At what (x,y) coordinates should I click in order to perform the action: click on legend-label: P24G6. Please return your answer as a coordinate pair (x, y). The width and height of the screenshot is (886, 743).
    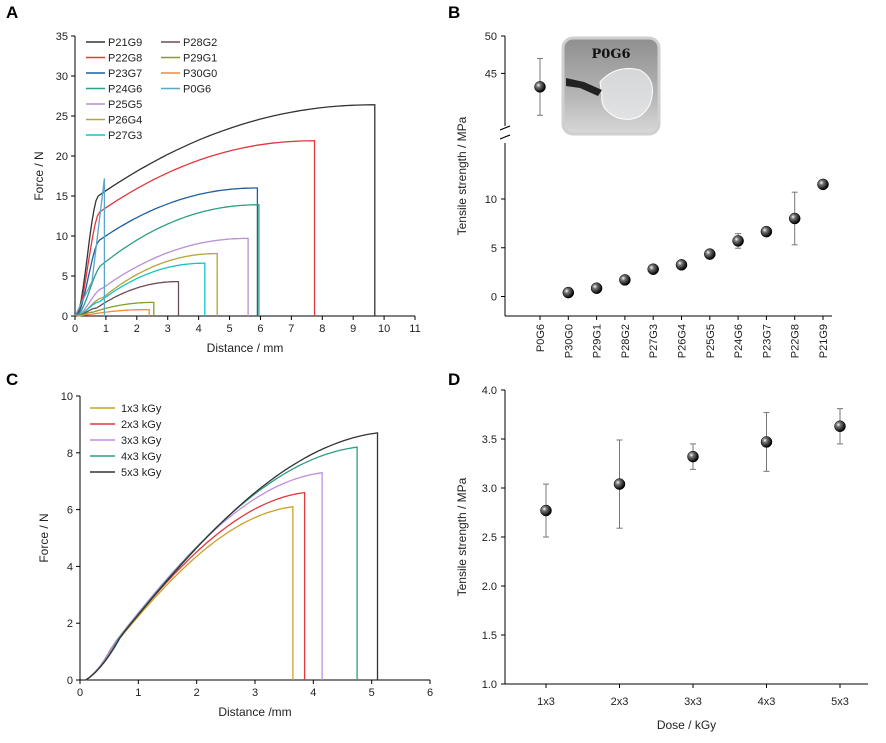
    Looking at the image, I should click on (125, 90).